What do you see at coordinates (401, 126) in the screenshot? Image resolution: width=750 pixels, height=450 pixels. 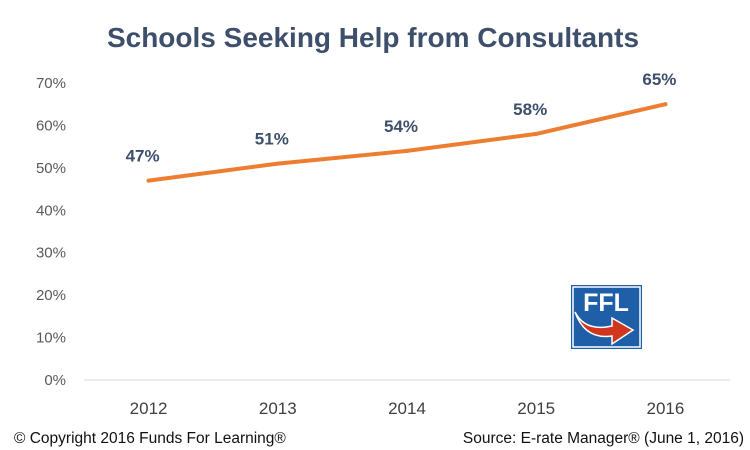 I see `data-label: 54%` at bounding box center [401, 126].